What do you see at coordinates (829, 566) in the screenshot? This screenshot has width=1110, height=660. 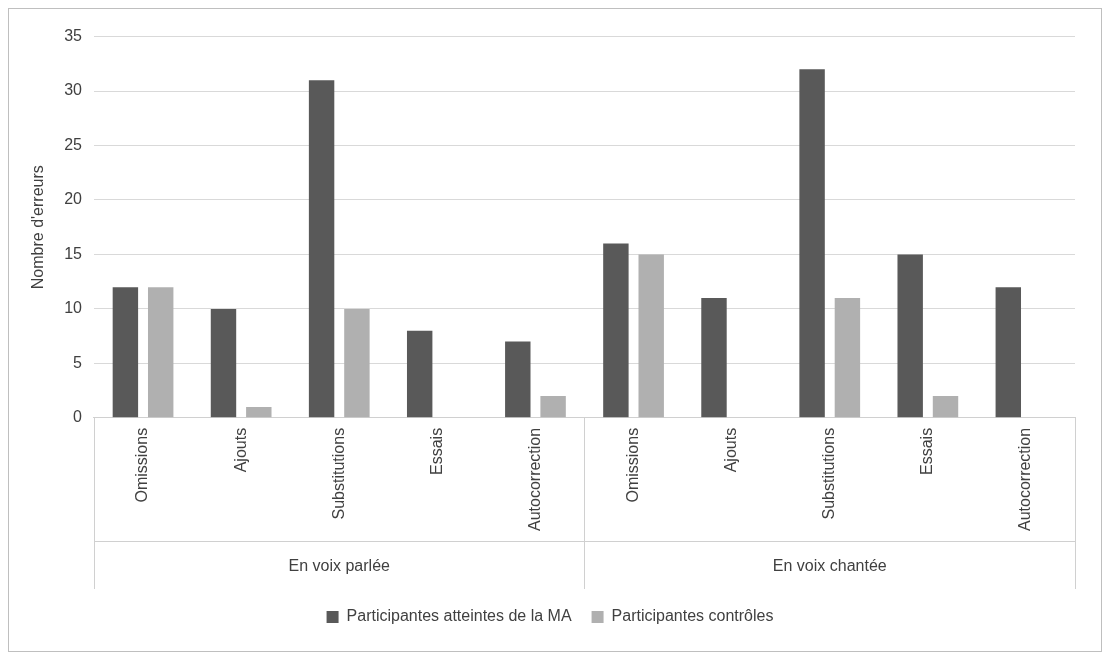 I see `text: En voix chantée` at bounding box center [829, 566].